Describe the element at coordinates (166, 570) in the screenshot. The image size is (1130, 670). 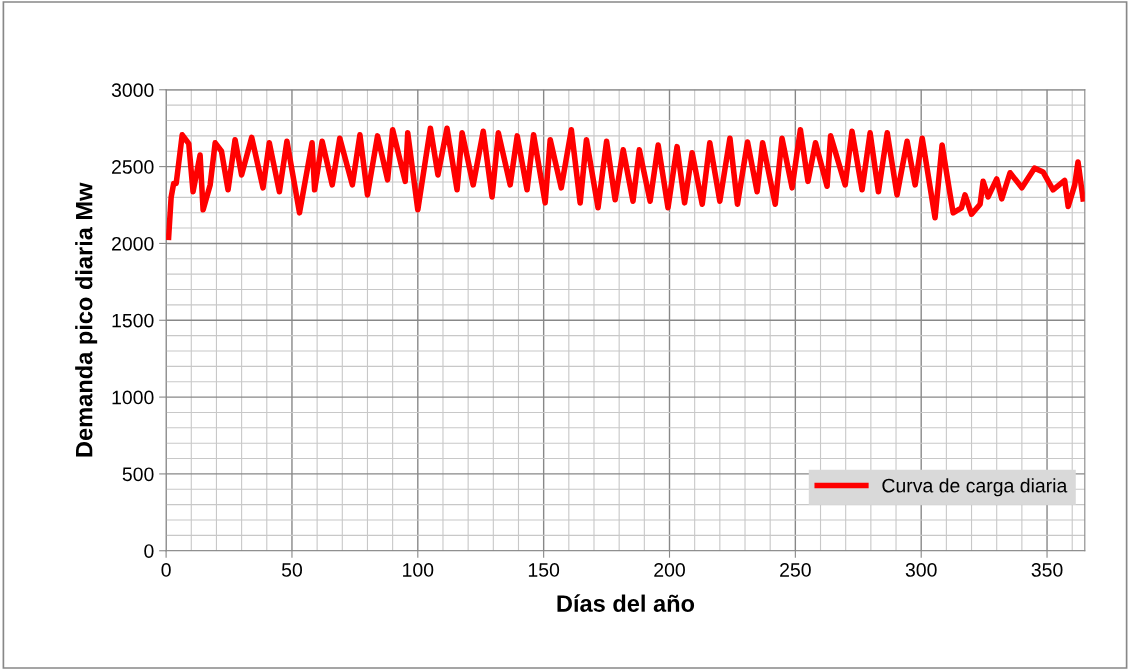
I see `x-tick-label: 0` at that location.